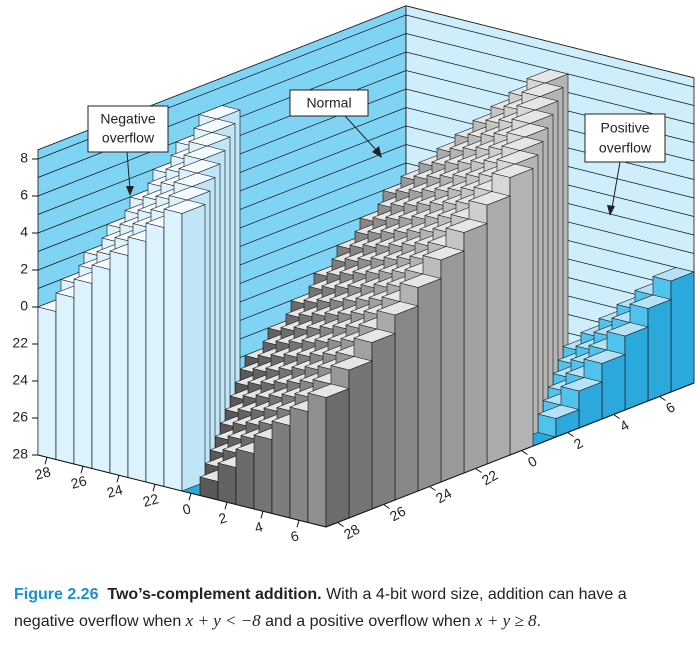  Describe the element at coordinates (42, 473) in the screenshot. I see `front-left-label: 28` at that location.